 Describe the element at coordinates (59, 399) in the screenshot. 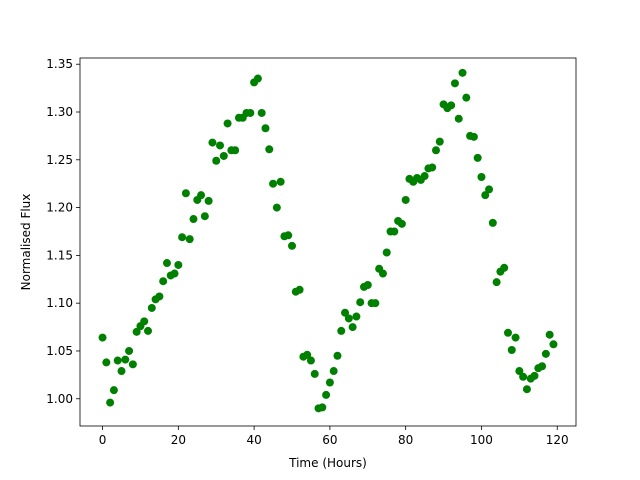

I see `y-tick-label: 1.00` at that location.